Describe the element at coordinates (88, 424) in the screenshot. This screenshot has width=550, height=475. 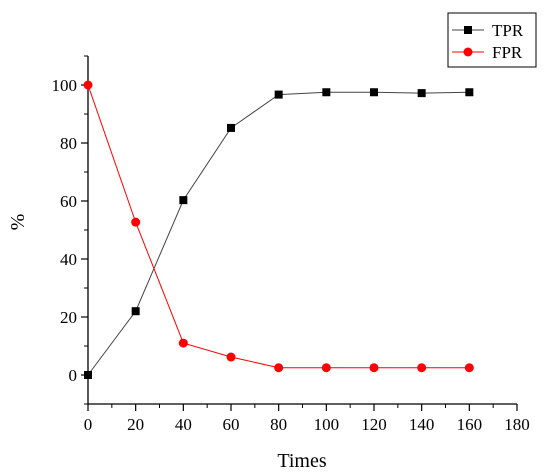
I see `x-tick-label: 0` at that location.